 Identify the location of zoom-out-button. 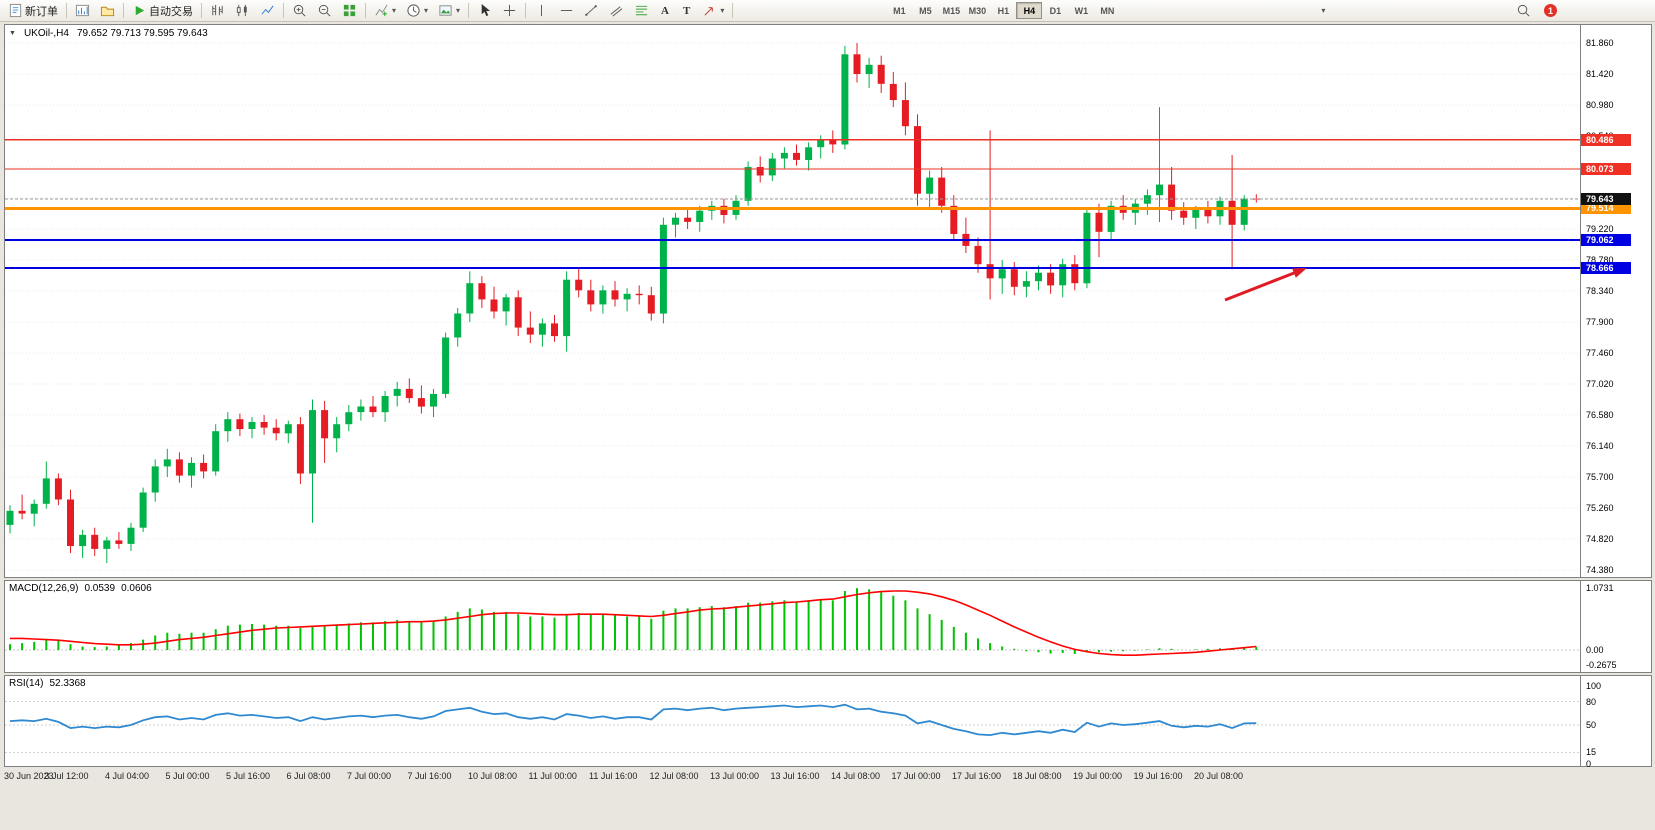
(324, 11).